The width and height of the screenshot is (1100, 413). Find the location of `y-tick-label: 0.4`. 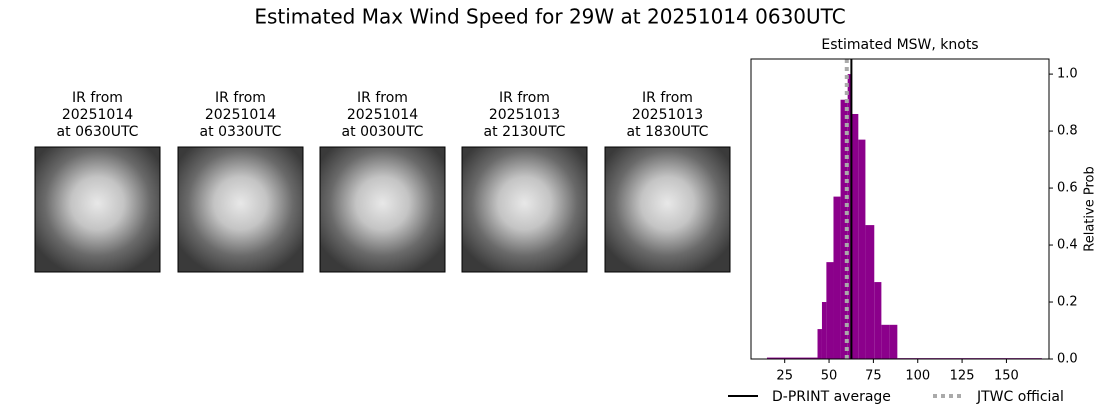

y-tick-label: 0.4 is located at coordinates (1067, 245).